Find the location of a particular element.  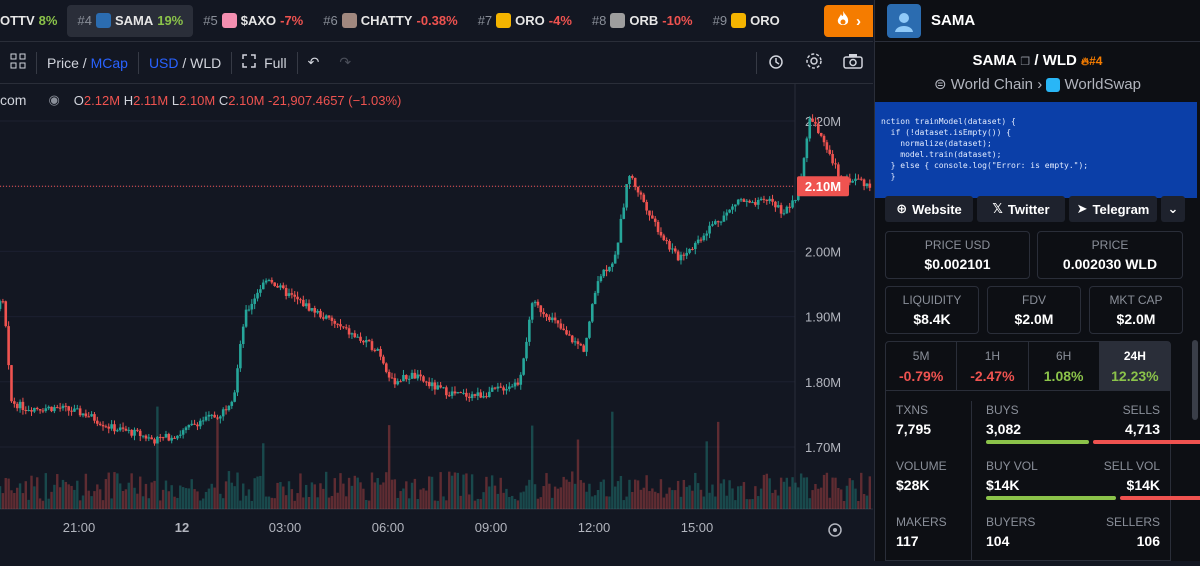

fullscreen-button: Full is located at coordinates (264, 63).